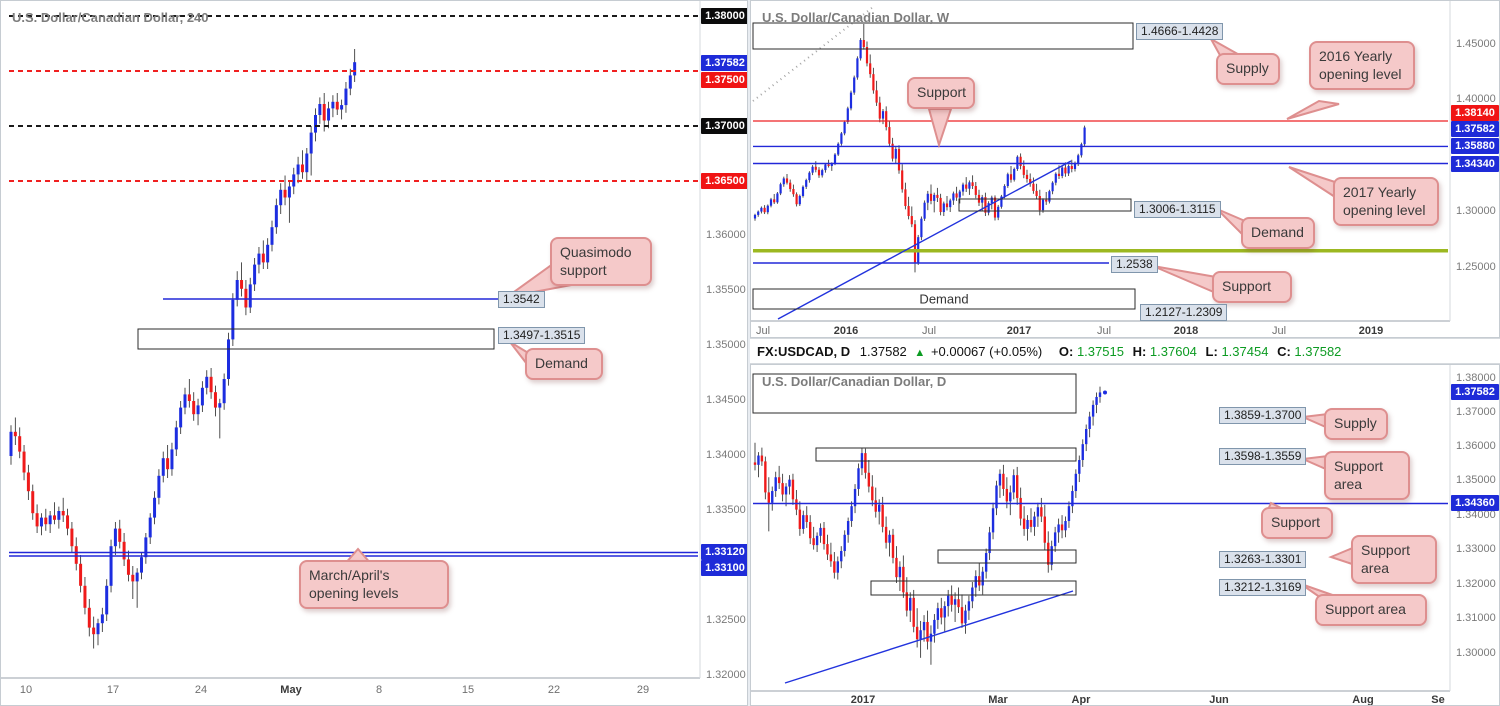  I want to click on open-value: 1.37515, so click(1100, 351).